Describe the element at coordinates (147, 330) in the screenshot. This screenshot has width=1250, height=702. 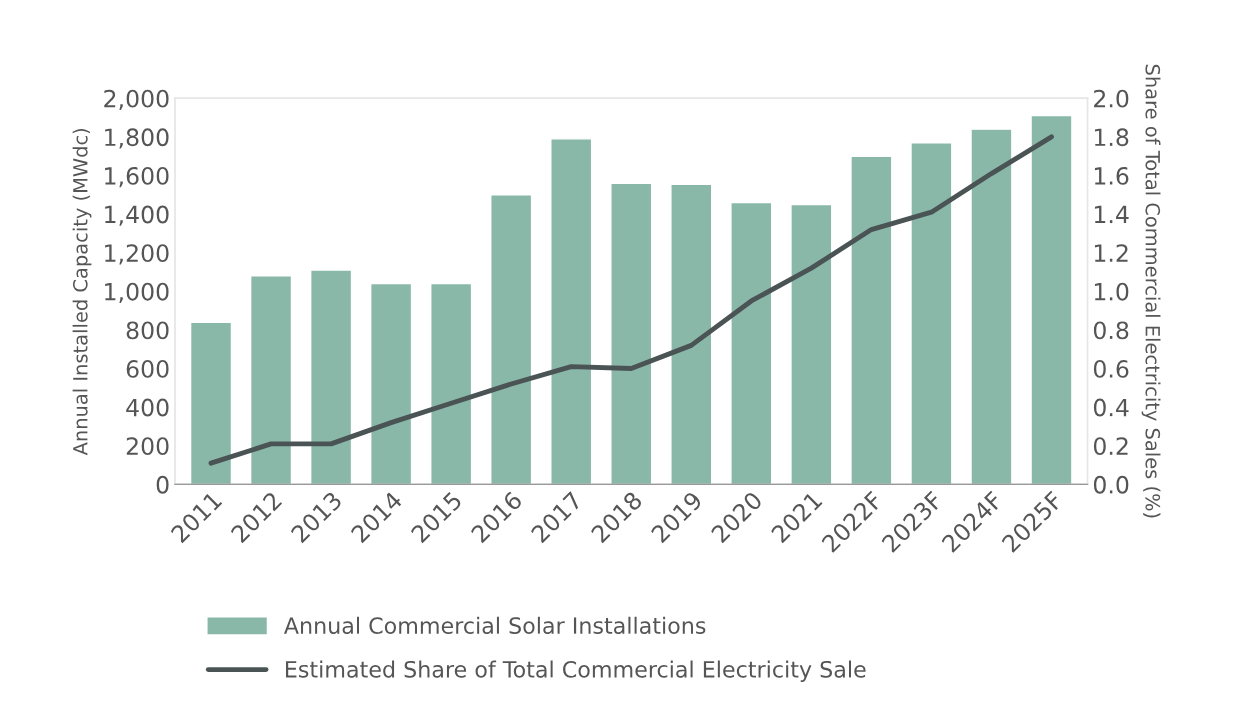
I see `y-tick-label: 800` at that location.